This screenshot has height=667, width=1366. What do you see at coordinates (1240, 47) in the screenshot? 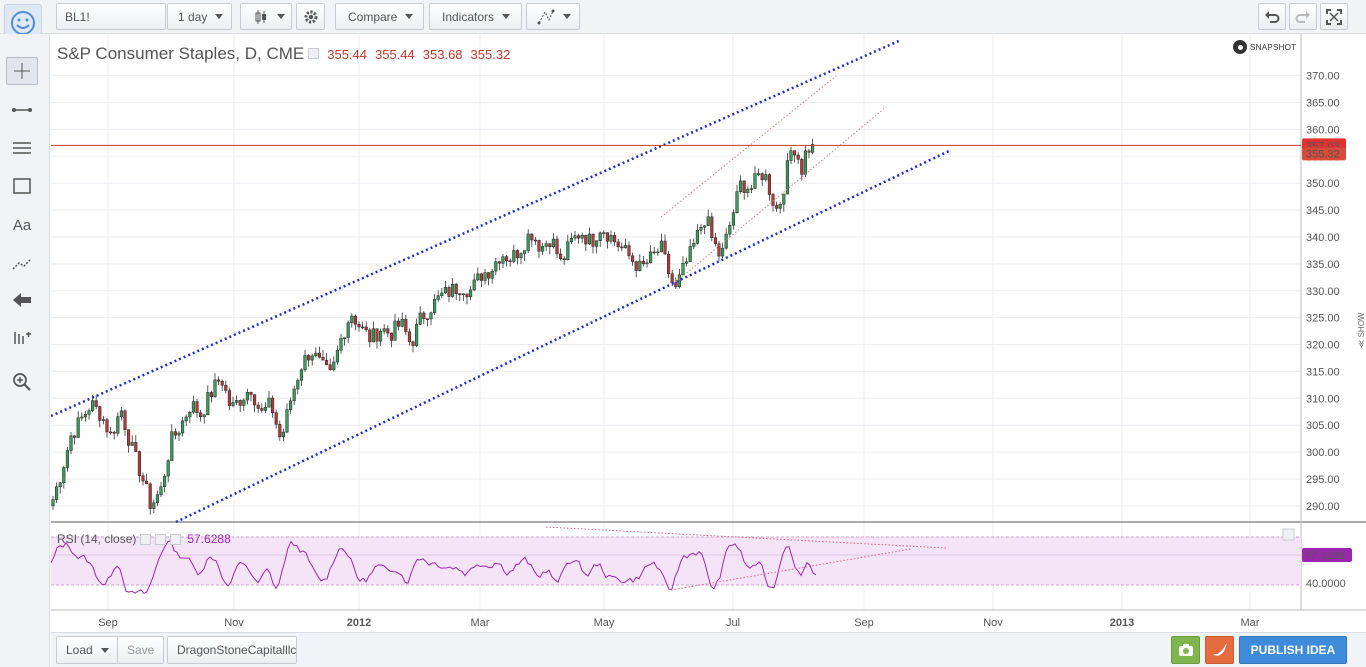
I see `camera-icon` at bounding box center [1240, 47].